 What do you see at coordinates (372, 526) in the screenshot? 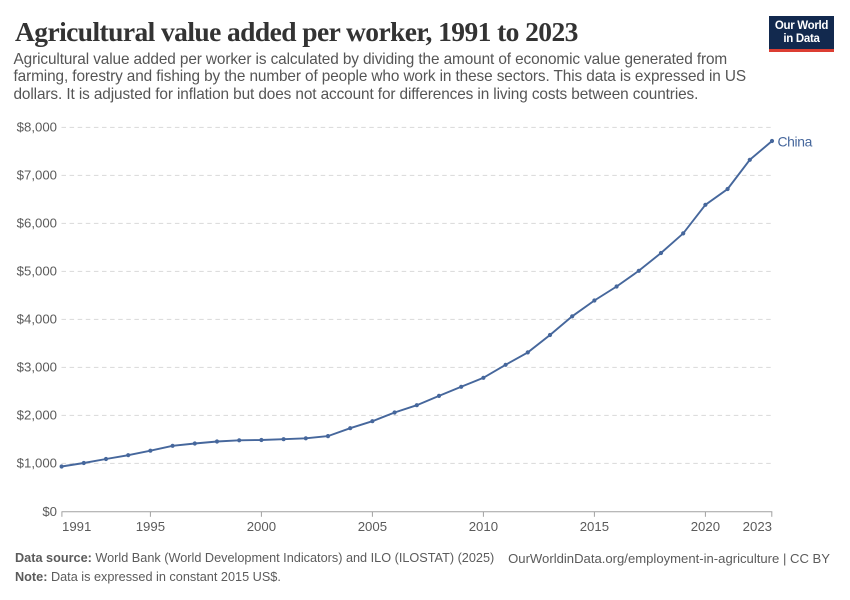
I see `svg-text: 2005` at bounding box center [372, 526].